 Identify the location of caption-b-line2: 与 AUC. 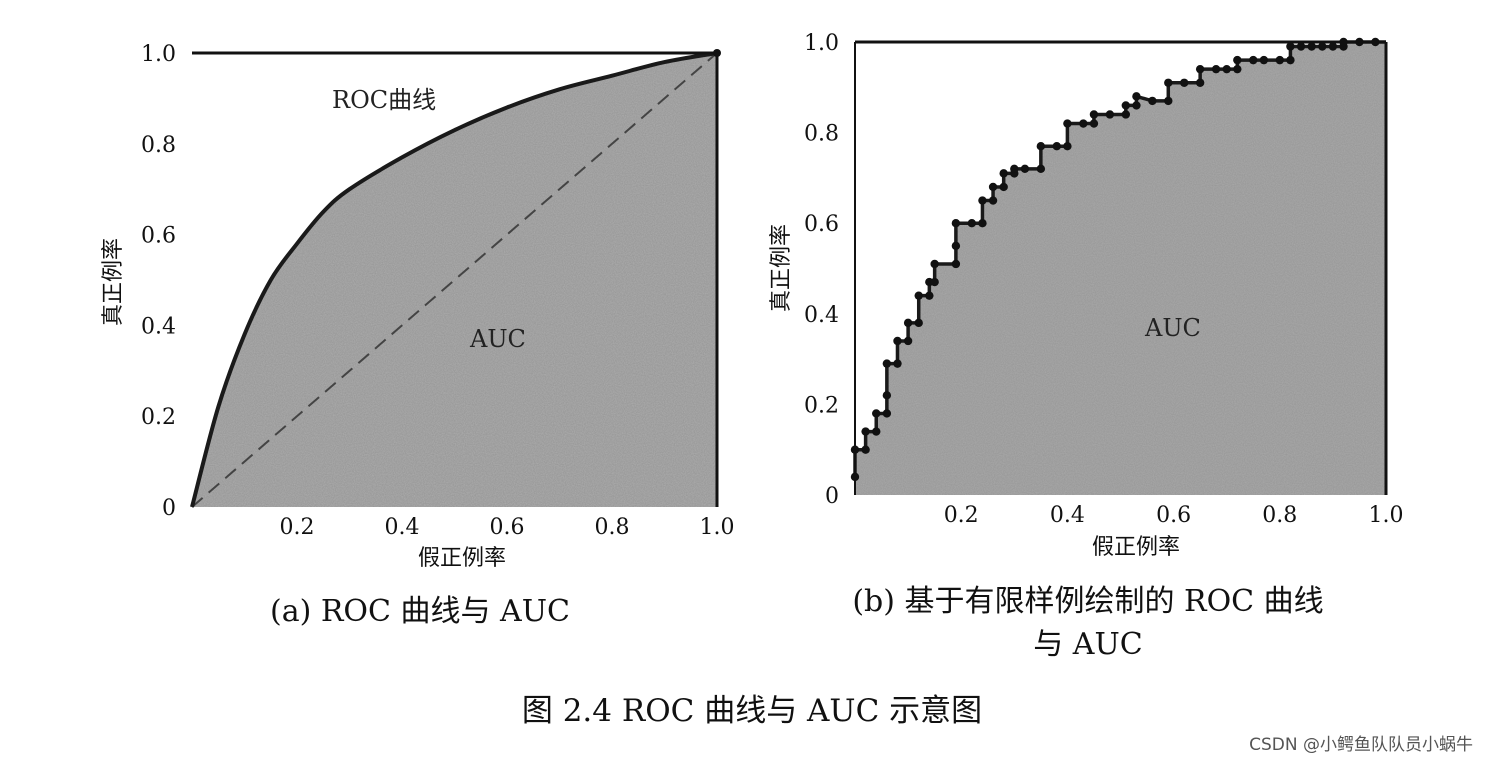
(1087, 644).